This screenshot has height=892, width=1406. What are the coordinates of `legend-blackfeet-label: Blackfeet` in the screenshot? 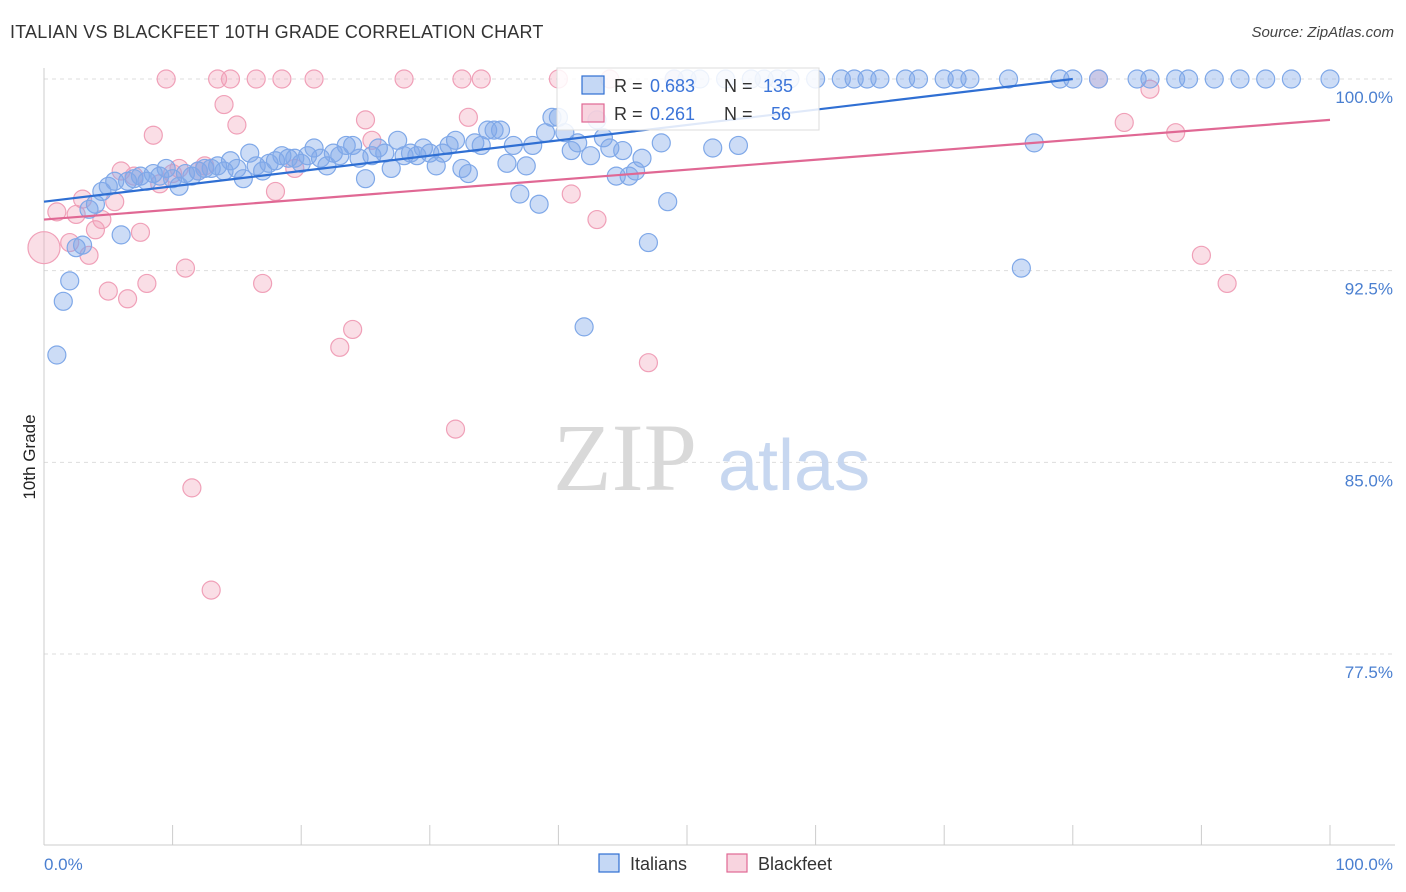 It's located at (795, 864).